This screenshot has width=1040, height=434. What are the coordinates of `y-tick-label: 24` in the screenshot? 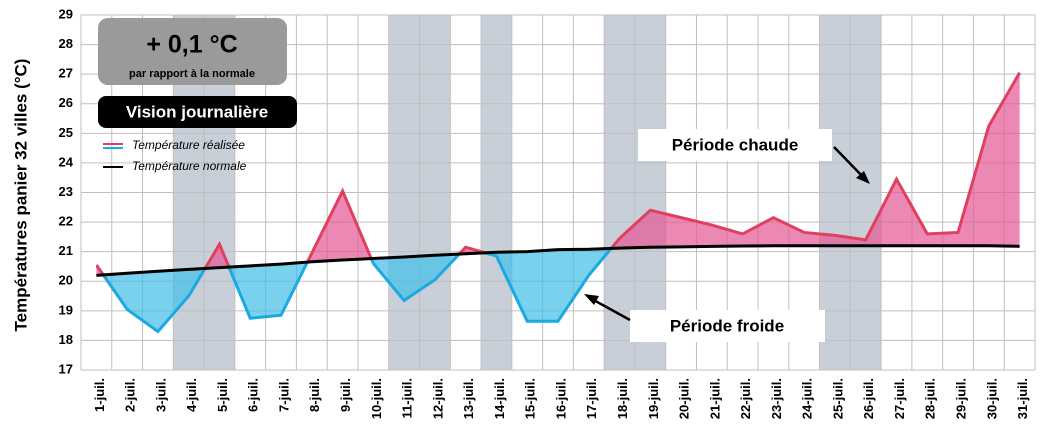 It's located at (66, 161).